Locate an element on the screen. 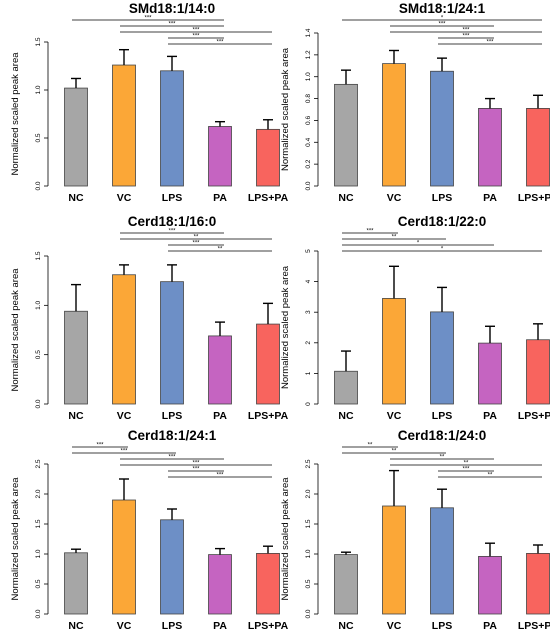  y-tick-label: 0.8 is located at coordinates (308, 98).